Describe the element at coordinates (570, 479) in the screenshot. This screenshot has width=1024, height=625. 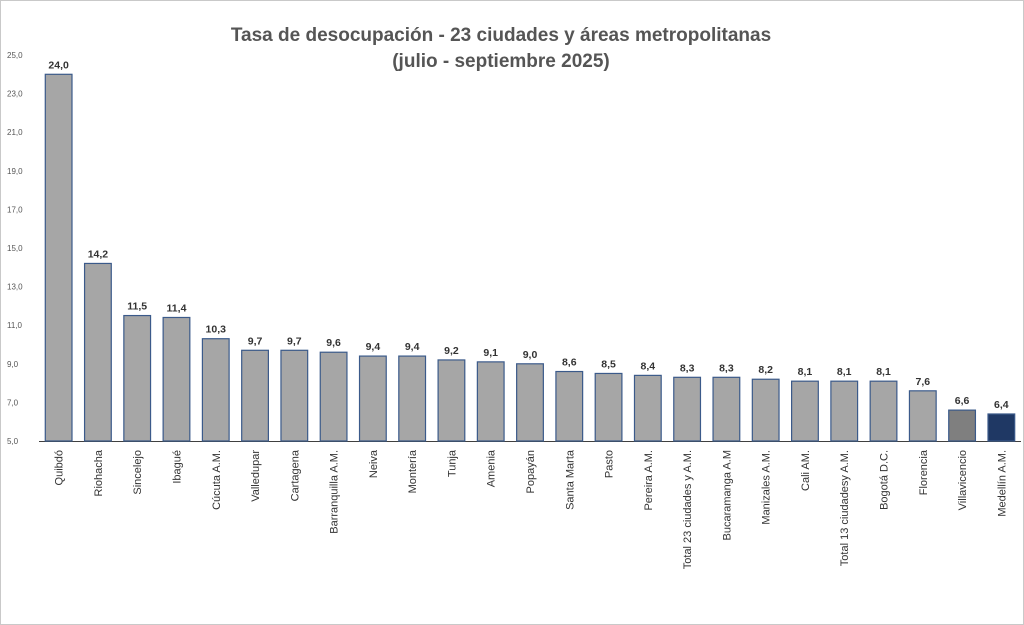
I see `category-label: Santa Marta` at that location.